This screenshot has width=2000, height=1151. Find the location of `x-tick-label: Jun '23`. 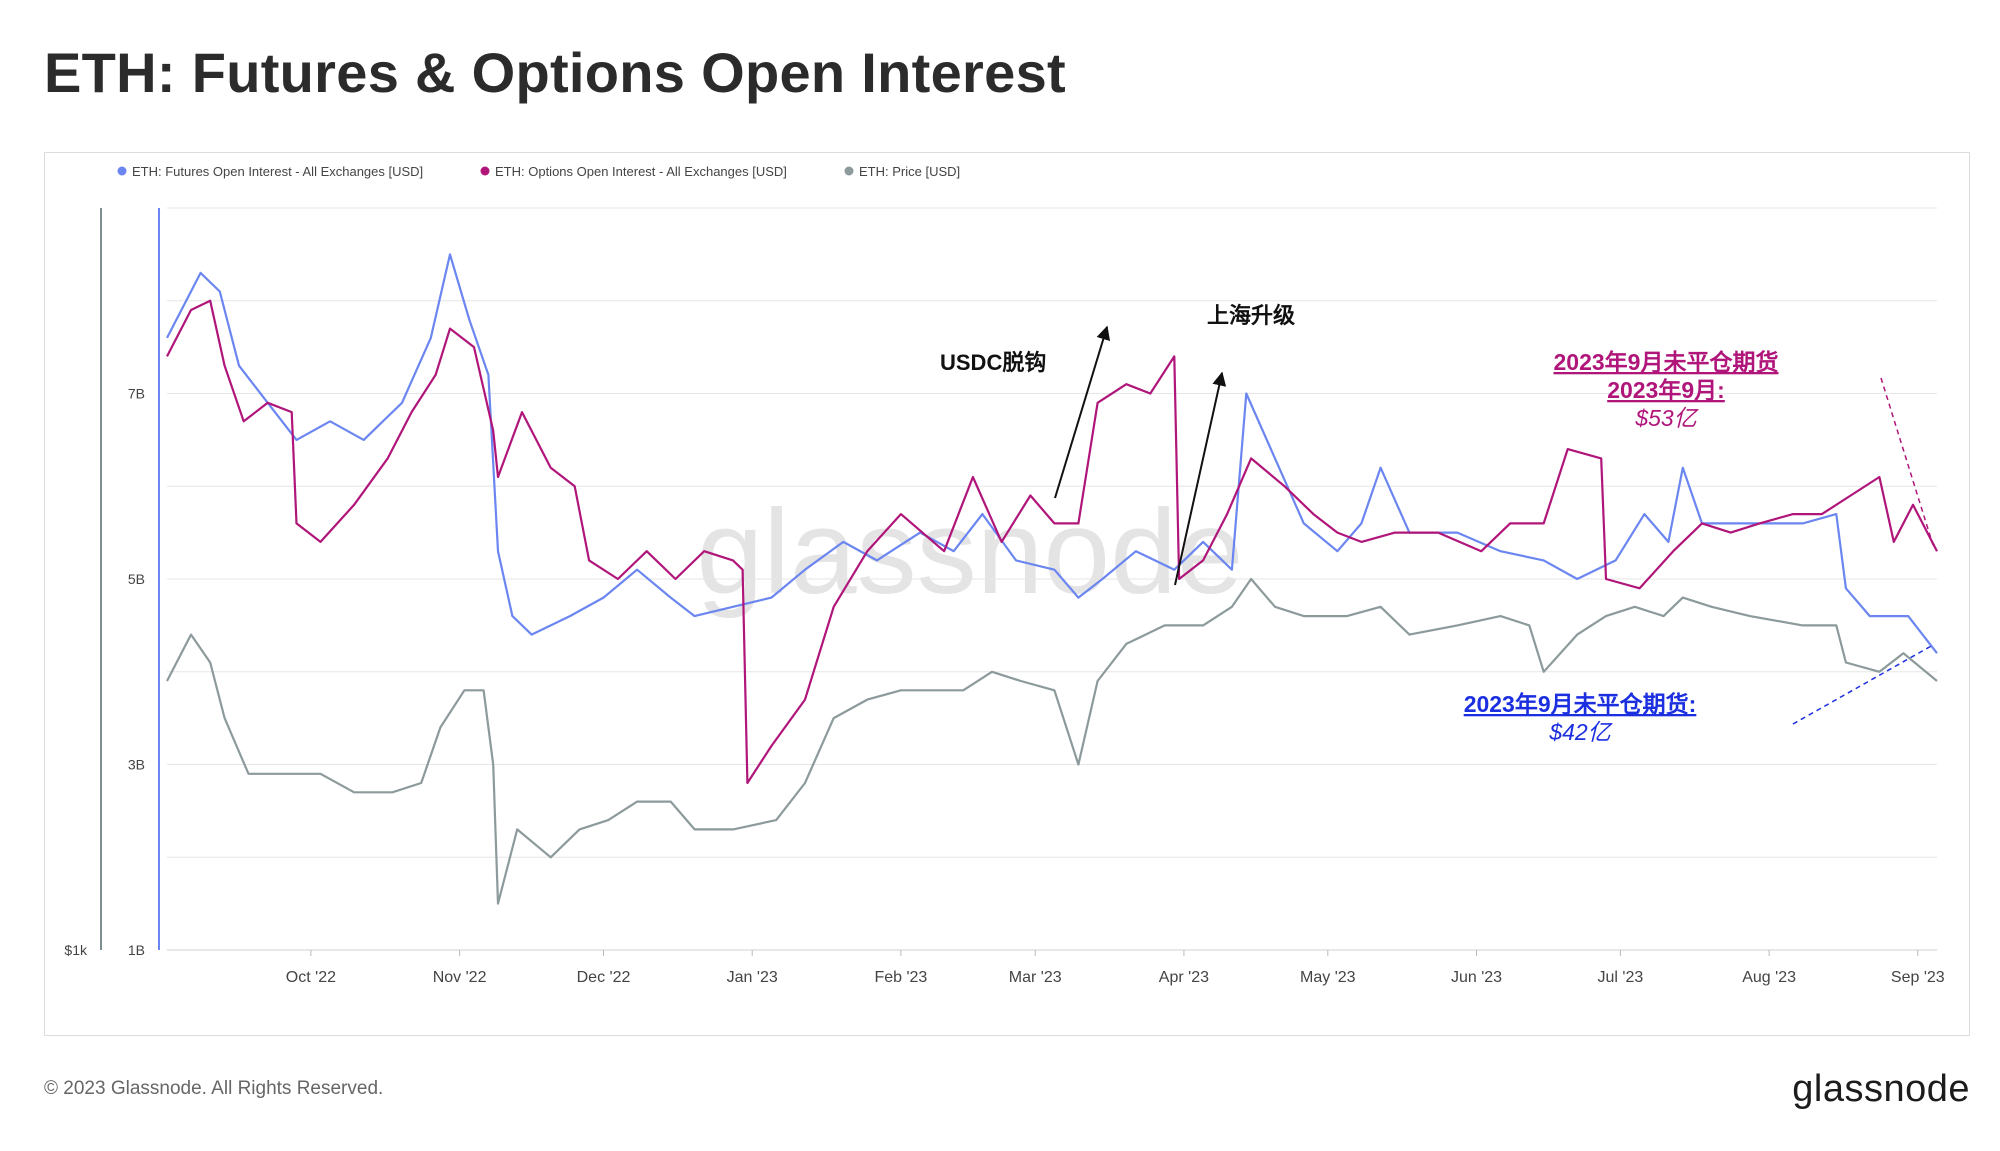

x-tick-label: Jun '23 is located at coordinates (1476, 977).